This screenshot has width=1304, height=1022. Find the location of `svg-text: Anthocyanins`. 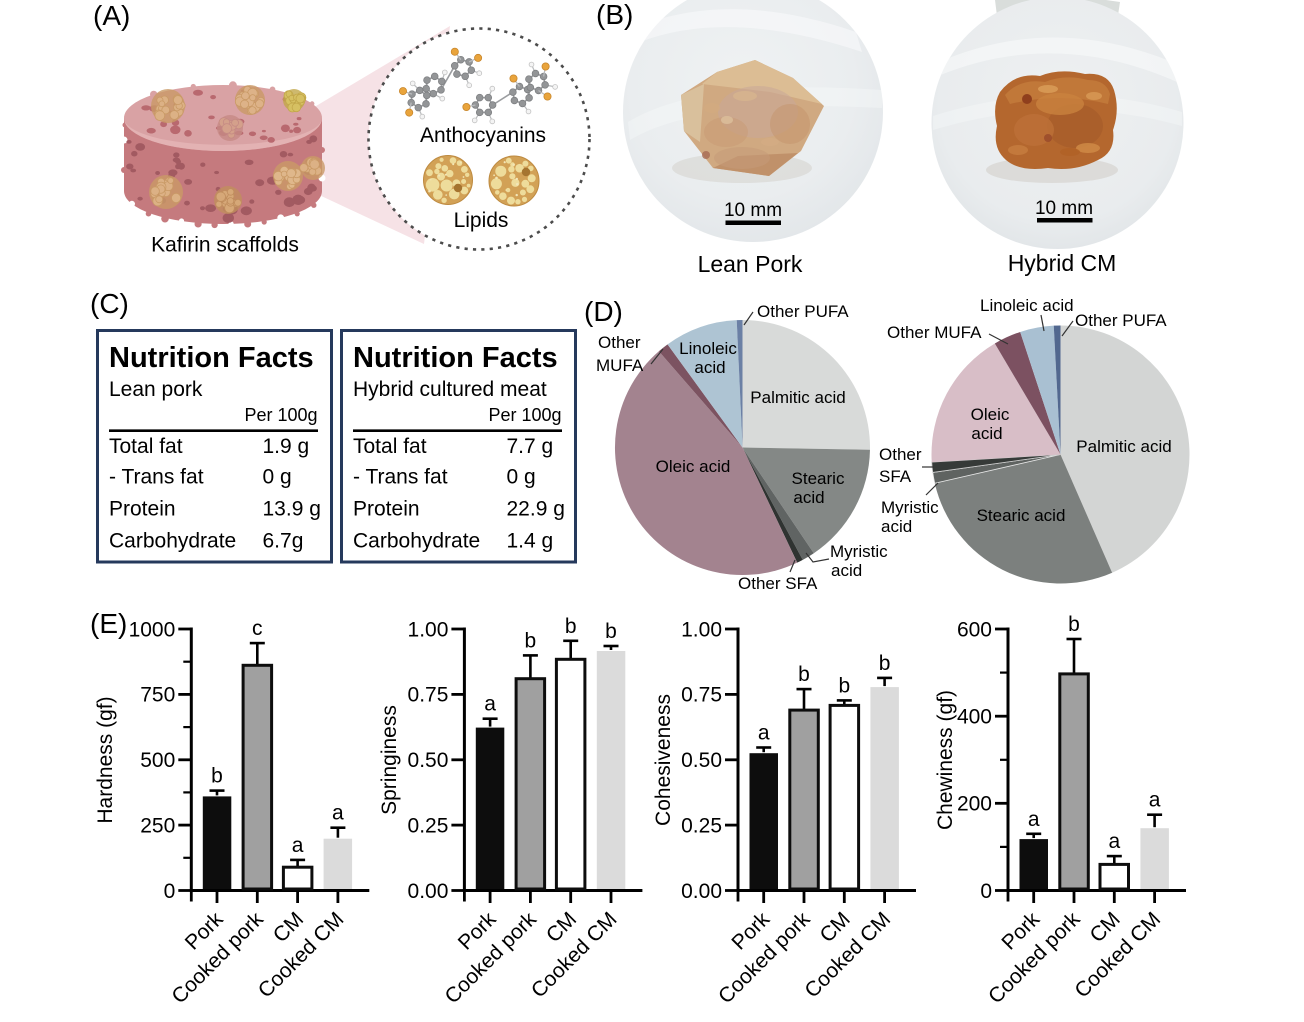

svg-text: Anthocyanins is located at coordinates (483, 135).